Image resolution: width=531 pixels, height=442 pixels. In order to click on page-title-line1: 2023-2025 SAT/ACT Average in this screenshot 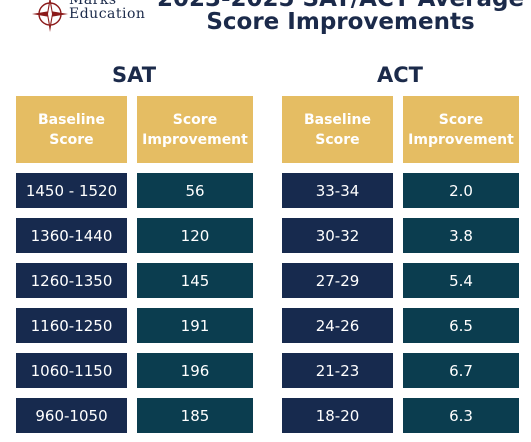, I will do `click(340, 6)`.